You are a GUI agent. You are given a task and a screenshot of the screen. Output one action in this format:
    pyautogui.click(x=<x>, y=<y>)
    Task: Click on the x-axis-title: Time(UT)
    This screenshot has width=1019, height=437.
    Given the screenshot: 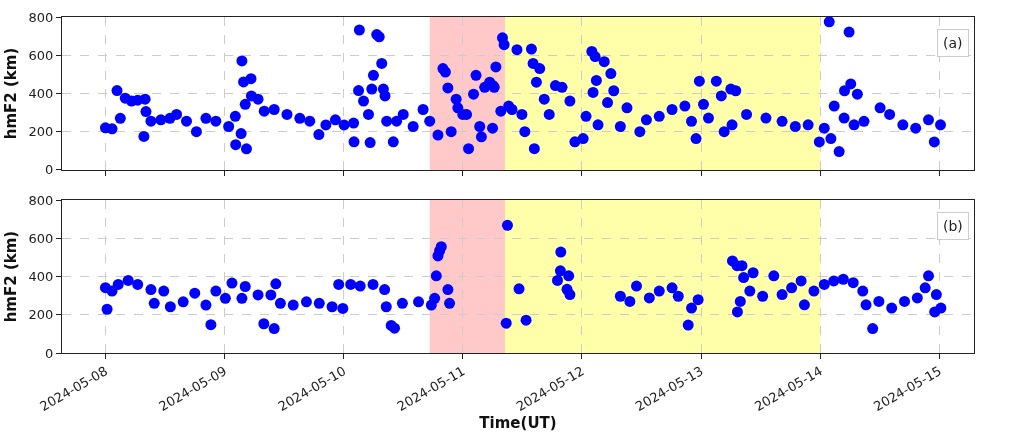 What is the action you would take?
    pyautogui.click(x=518, y=423)
    